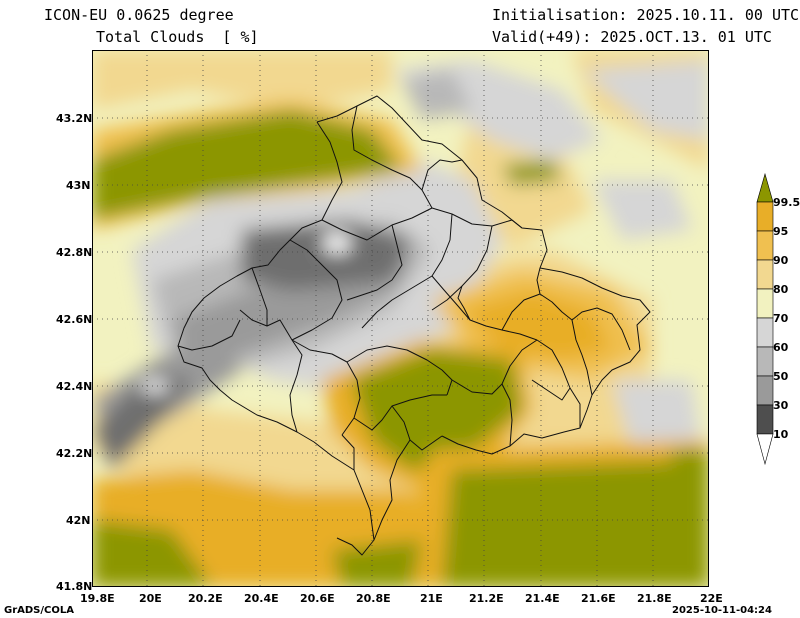  I want to click on legend-label: 70, so click(781, 318).